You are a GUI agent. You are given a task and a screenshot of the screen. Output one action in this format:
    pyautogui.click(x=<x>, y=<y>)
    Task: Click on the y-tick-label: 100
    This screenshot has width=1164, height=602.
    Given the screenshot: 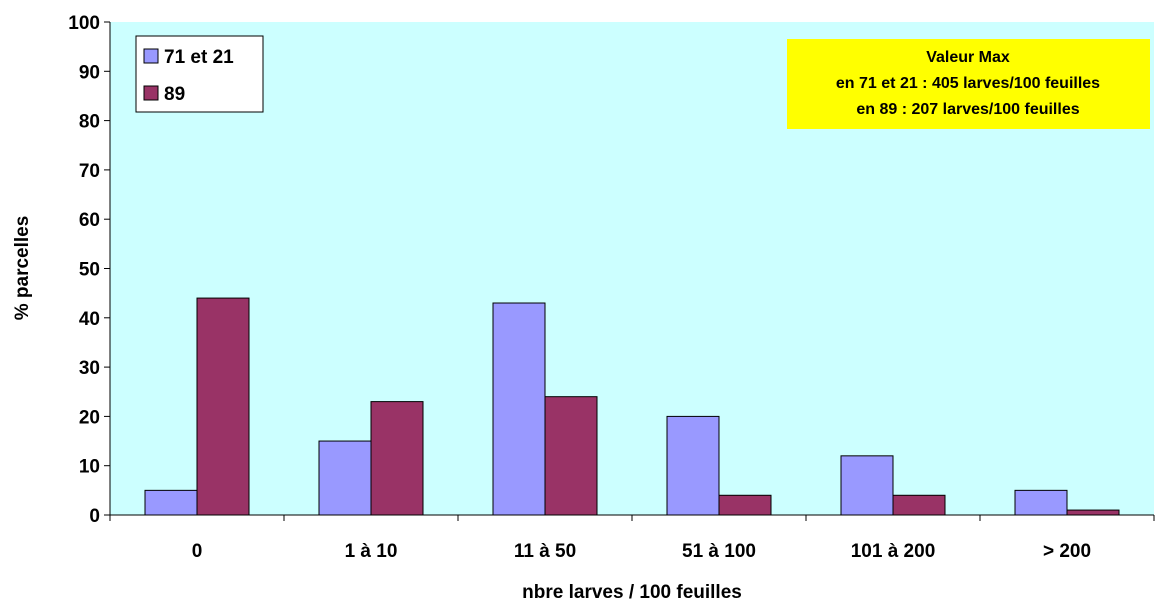 What is the action you would take?
    pyautogui.click(x=84, y=23)
    